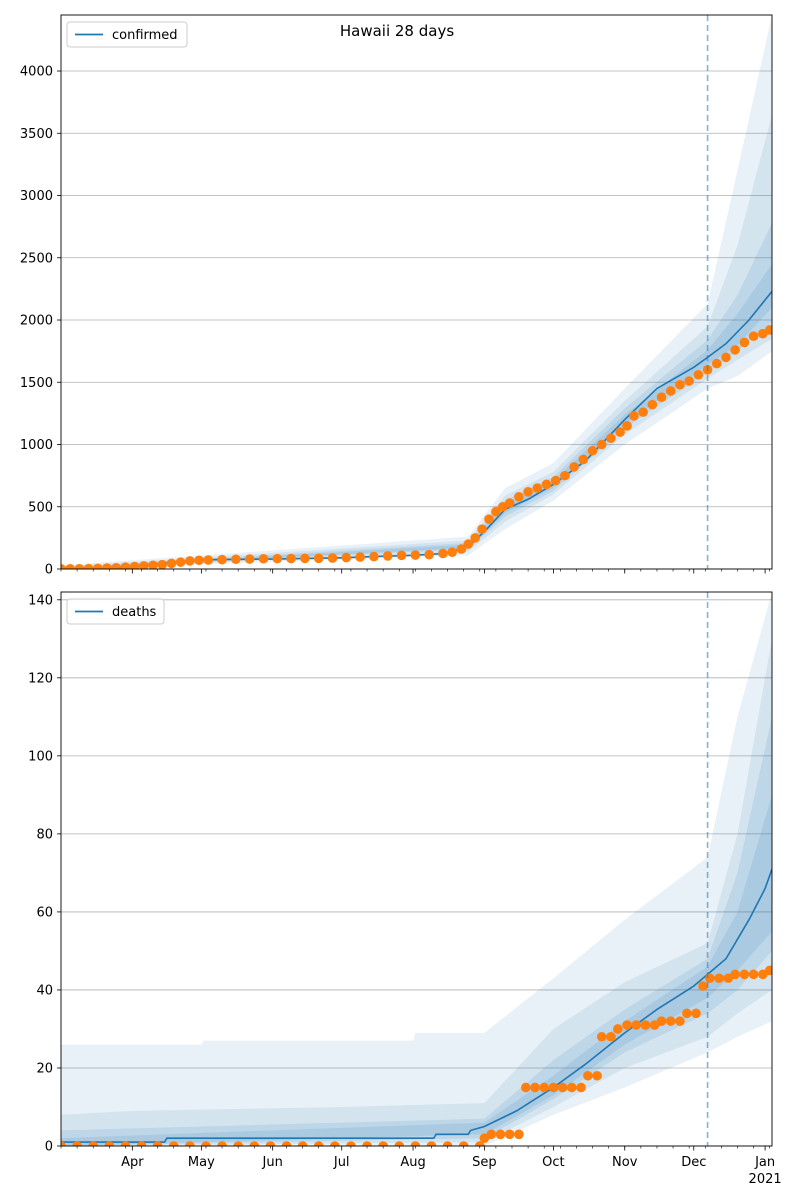  What do you see at coordinates (49, 570) in the screenshot?
I see `y-tick-label: 0` at bounding box center [49, 570].